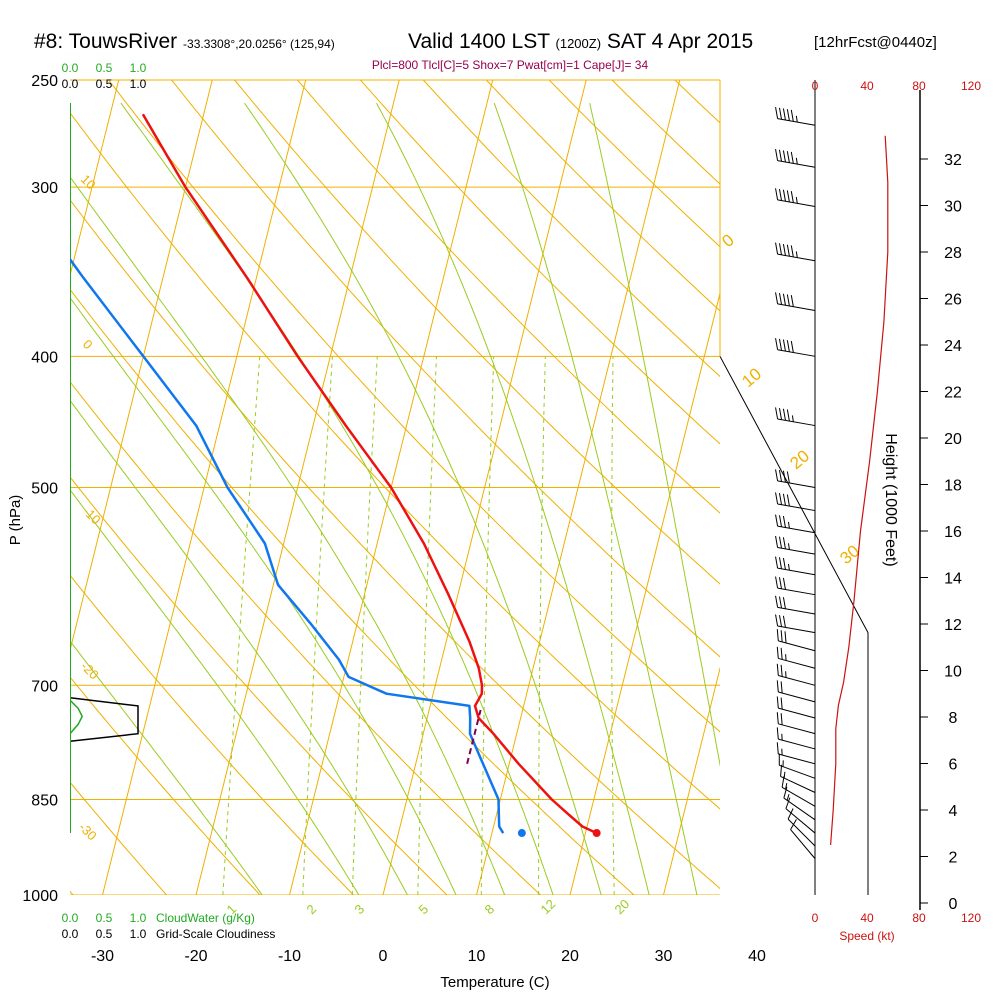 This screenshot has height=1000, width=1000. Describe the element at coordinates (794, 625) in the screenshot. I see `panel-boundary-line` at that location.